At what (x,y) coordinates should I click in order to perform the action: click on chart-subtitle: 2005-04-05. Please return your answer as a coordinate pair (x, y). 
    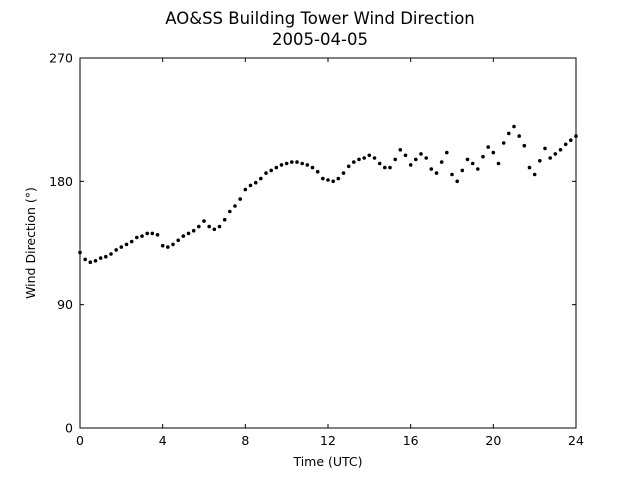
    Looking at the image, I should click on (320, 39).